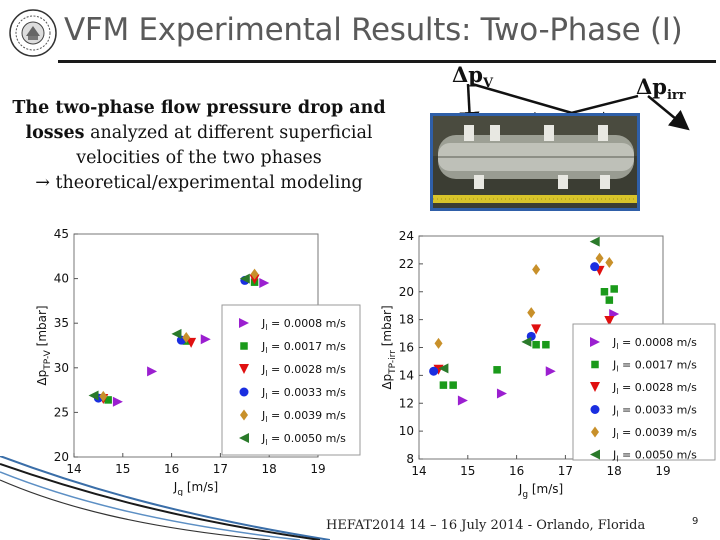 The height and width of the screenshot is (540, 720). I want to click on y-tick-label: 12, so click(406, 403).